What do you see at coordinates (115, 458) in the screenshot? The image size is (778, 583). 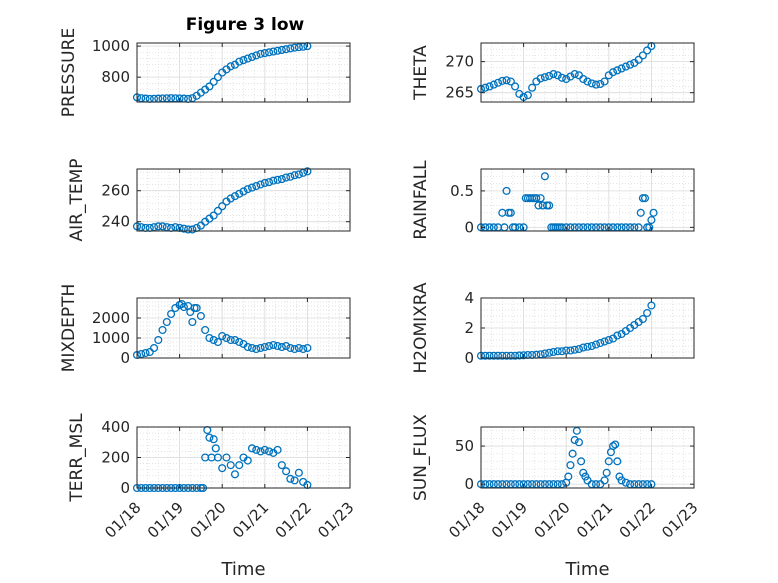 I see `y-tick-label: 200` at bounding box center [115, 458].